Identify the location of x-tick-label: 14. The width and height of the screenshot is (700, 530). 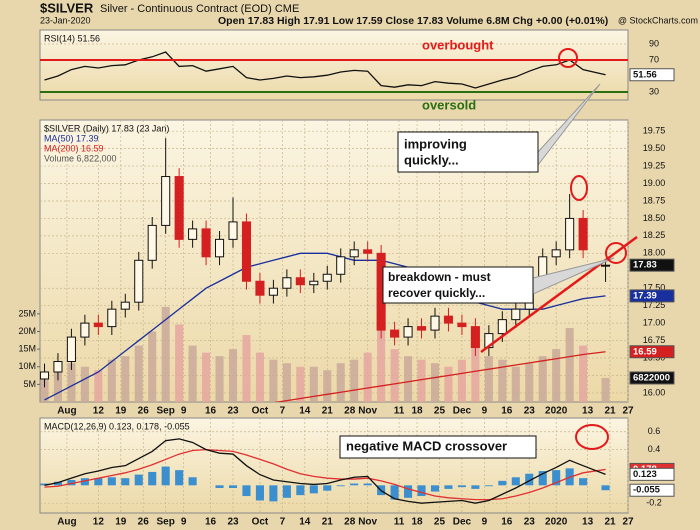
(305, 522).